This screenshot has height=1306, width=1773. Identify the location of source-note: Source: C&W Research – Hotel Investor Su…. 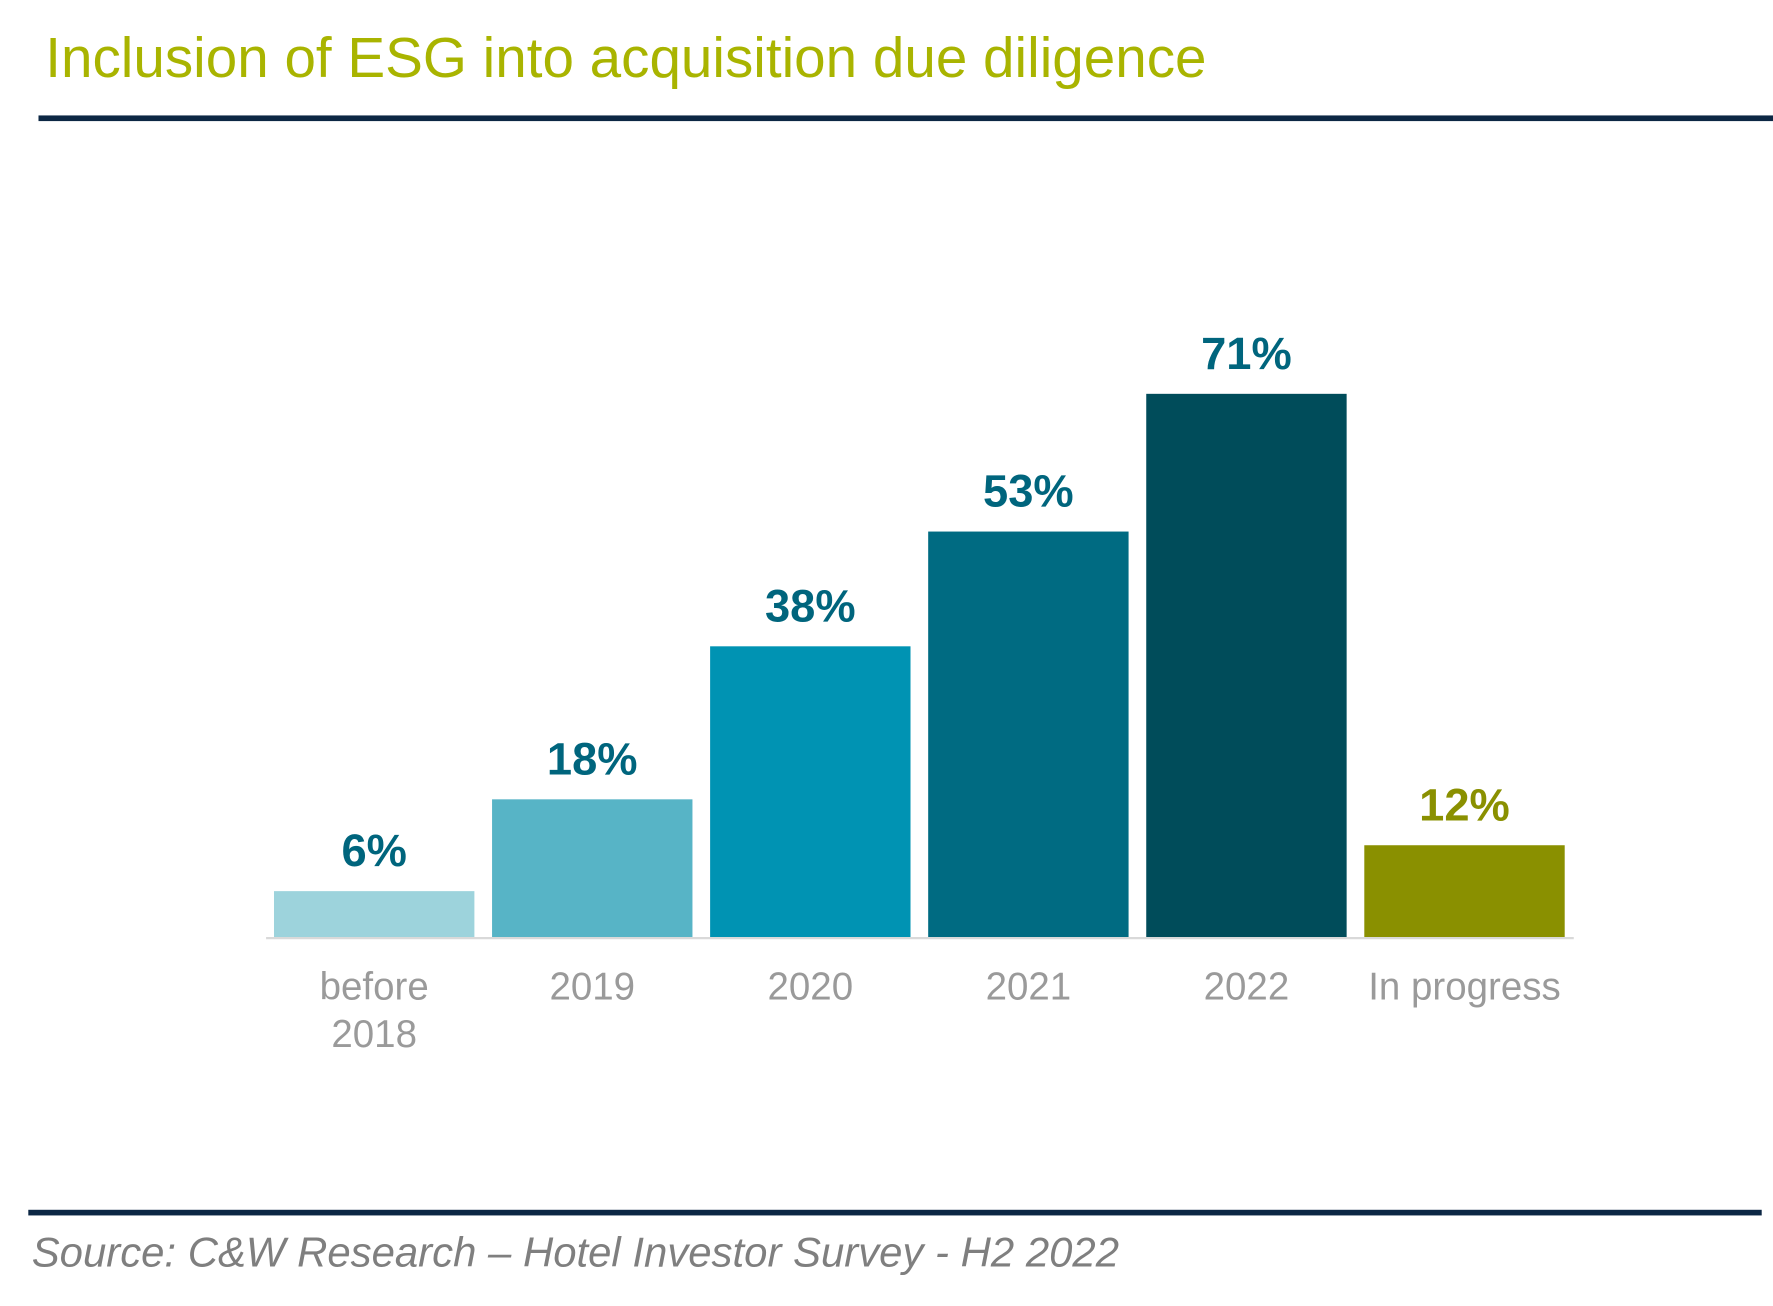
(575, 1252).